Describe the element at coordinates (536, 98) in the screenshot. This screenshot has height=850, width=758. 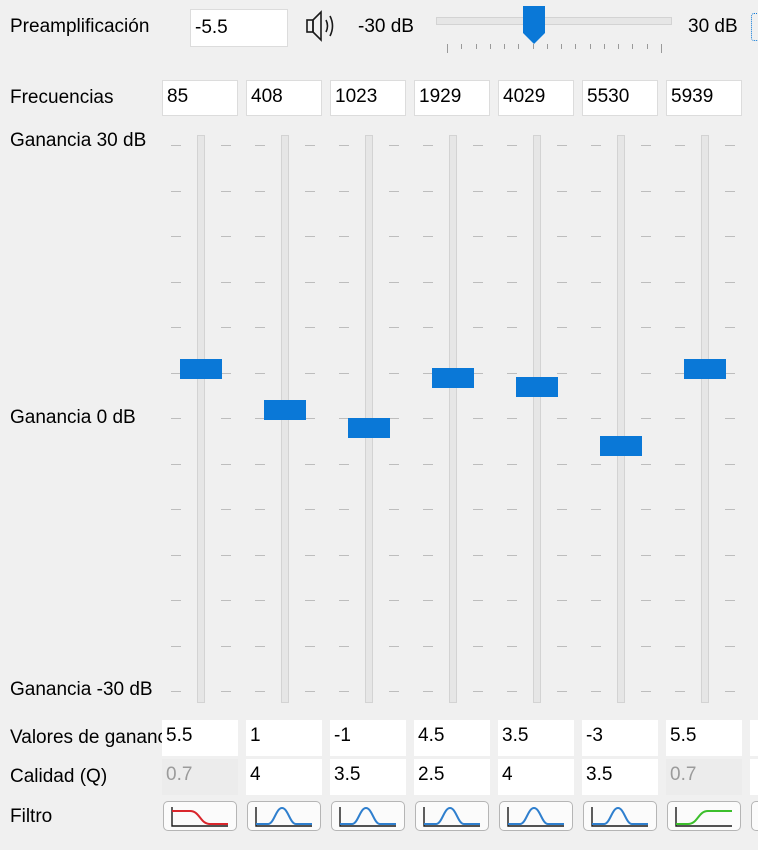
I see `frequency-input: 4029` at that location.